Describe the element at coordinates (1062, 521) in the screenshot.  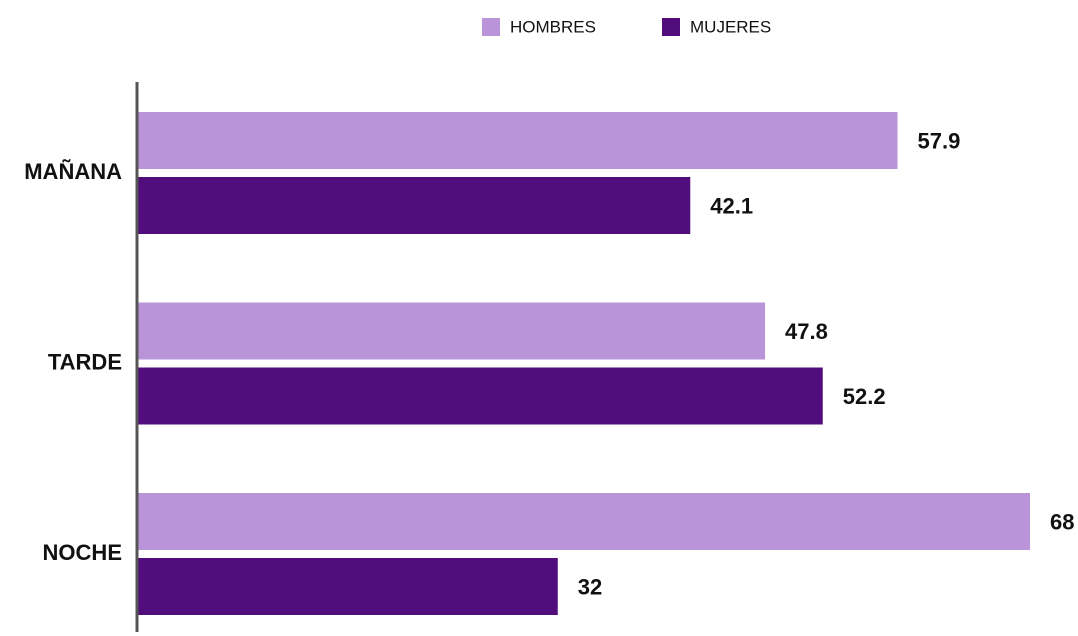
I see `data-label: 68` at that location.